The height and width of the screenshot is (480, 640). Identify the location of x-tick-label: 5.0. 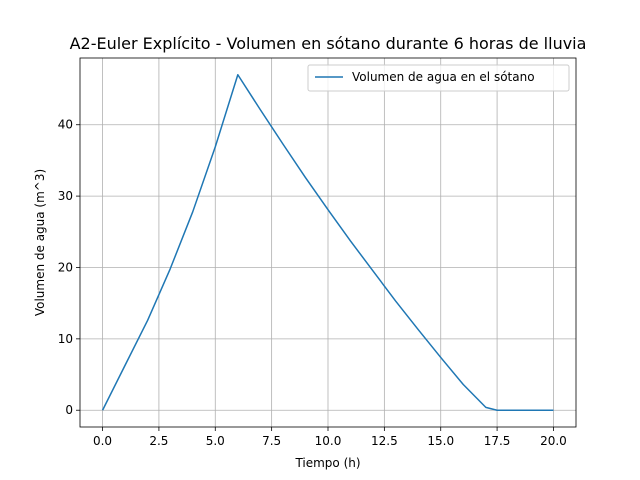
(215, 441).